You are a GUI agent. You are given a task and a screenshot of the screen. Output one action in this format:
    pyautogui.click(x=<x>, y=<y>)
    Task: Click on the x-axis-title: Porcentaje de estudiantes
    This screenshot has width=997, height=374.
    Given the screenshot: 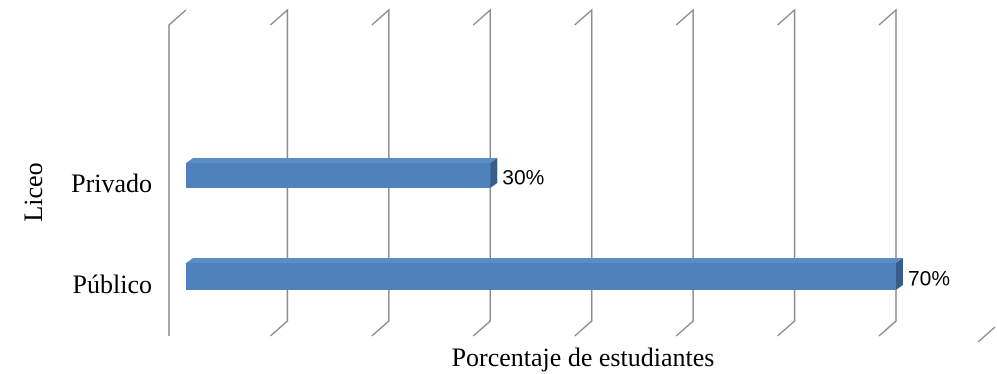 What is the action you would take?
    pyautogui.click(x=583, y=357)
    